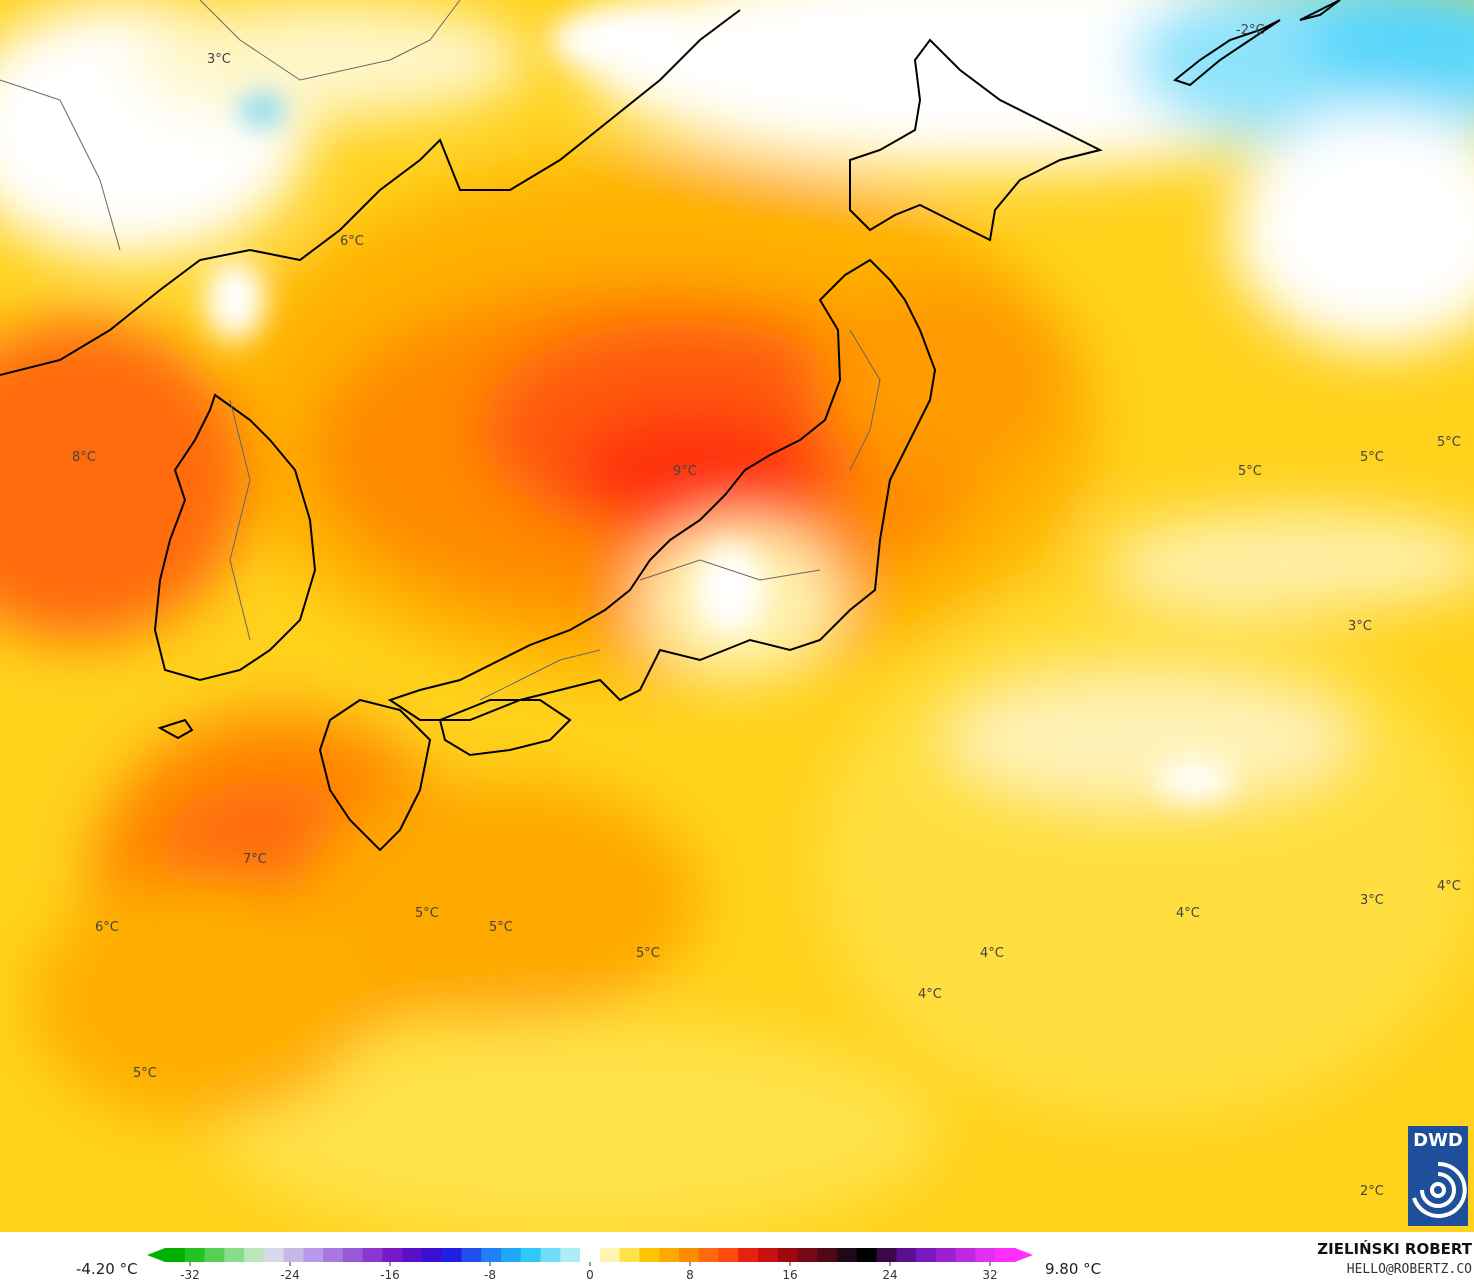 The width and height of the screenshot is (1474, 1287). What do you see at coordinates (1320, 10) in the screenshot?
I see `kuril-coast` at bounding box center [1320, 10].